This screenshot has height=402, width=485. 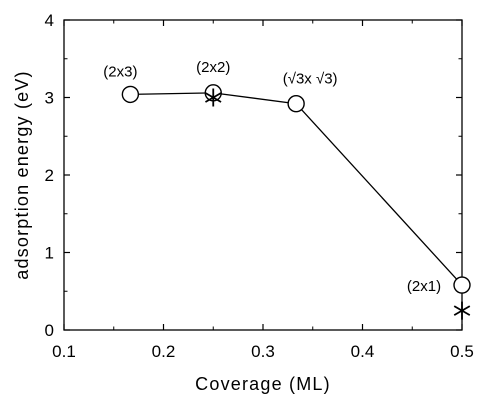 What do you see at coordinates (263, 351) in the screenshot?
I see `x-tick-label: 0.3` at bounding box center [263, 351].